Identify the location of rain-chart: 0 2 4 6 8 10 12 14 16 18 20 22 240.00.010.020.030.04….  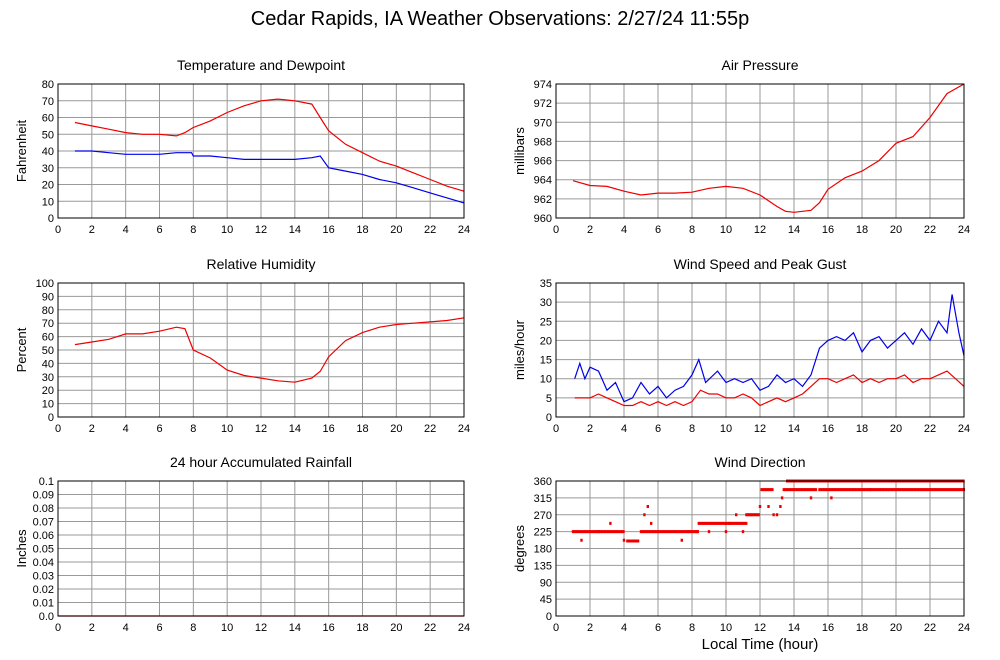
(242, 544).